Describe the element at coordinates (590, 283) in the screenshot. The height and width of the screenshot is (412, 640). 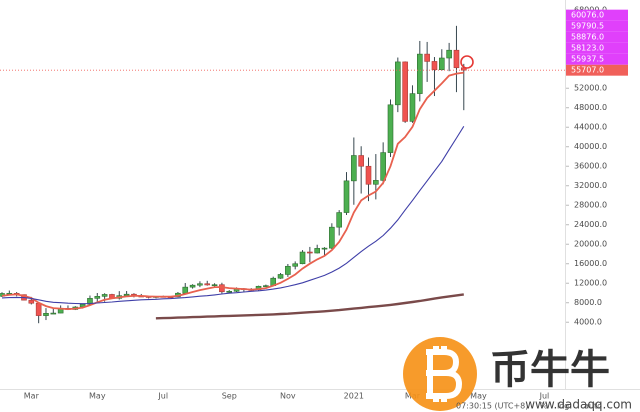
I see `y-tick-label: 12000.0` at that location.